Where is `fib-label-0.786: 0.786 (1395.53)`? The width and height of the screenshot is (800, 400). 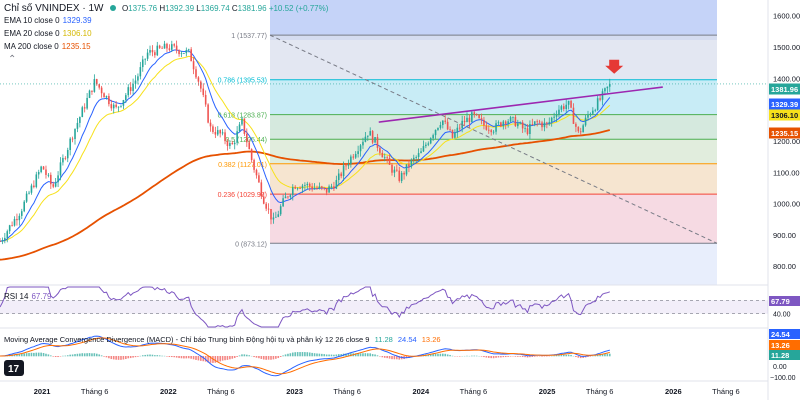
fib-label-0.786: 0.786 (1395.53) is located at coordinates (242, 81).